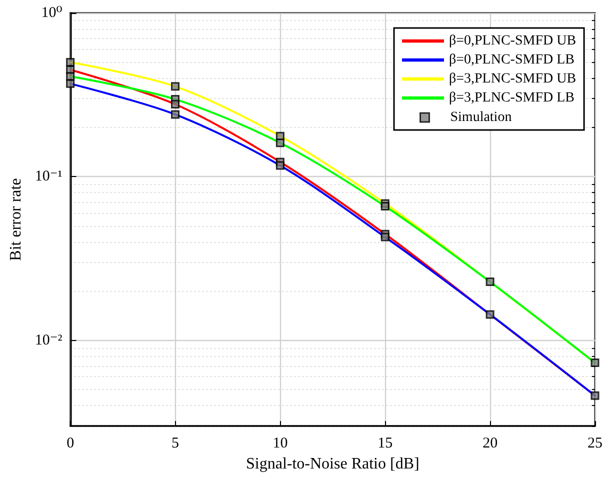 This screenshot has height=477, width=610. Describe the element at coordinates (51, 13) in the screenshot. I see `y-tick-label: 10⁰` at that location.